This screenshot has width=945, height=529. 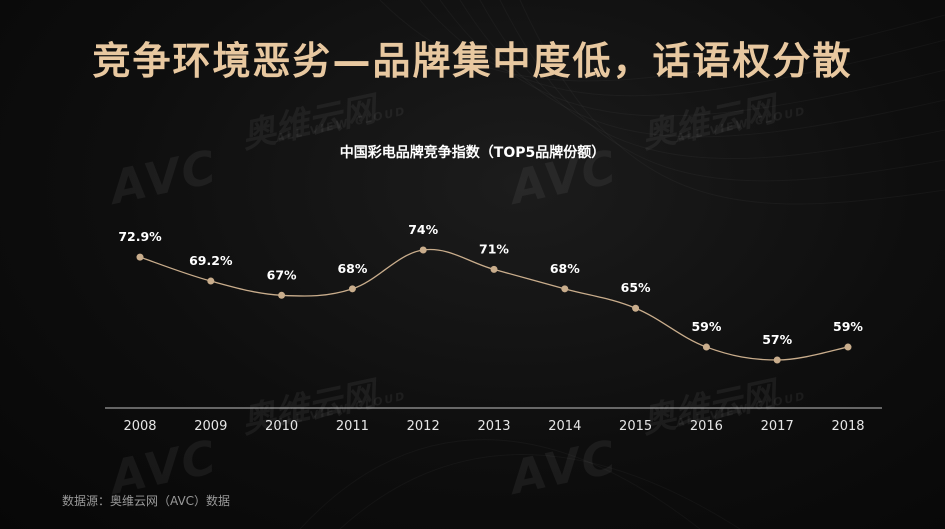 I want to click on x-tick-label: 2018, so click(x=847, y=426).